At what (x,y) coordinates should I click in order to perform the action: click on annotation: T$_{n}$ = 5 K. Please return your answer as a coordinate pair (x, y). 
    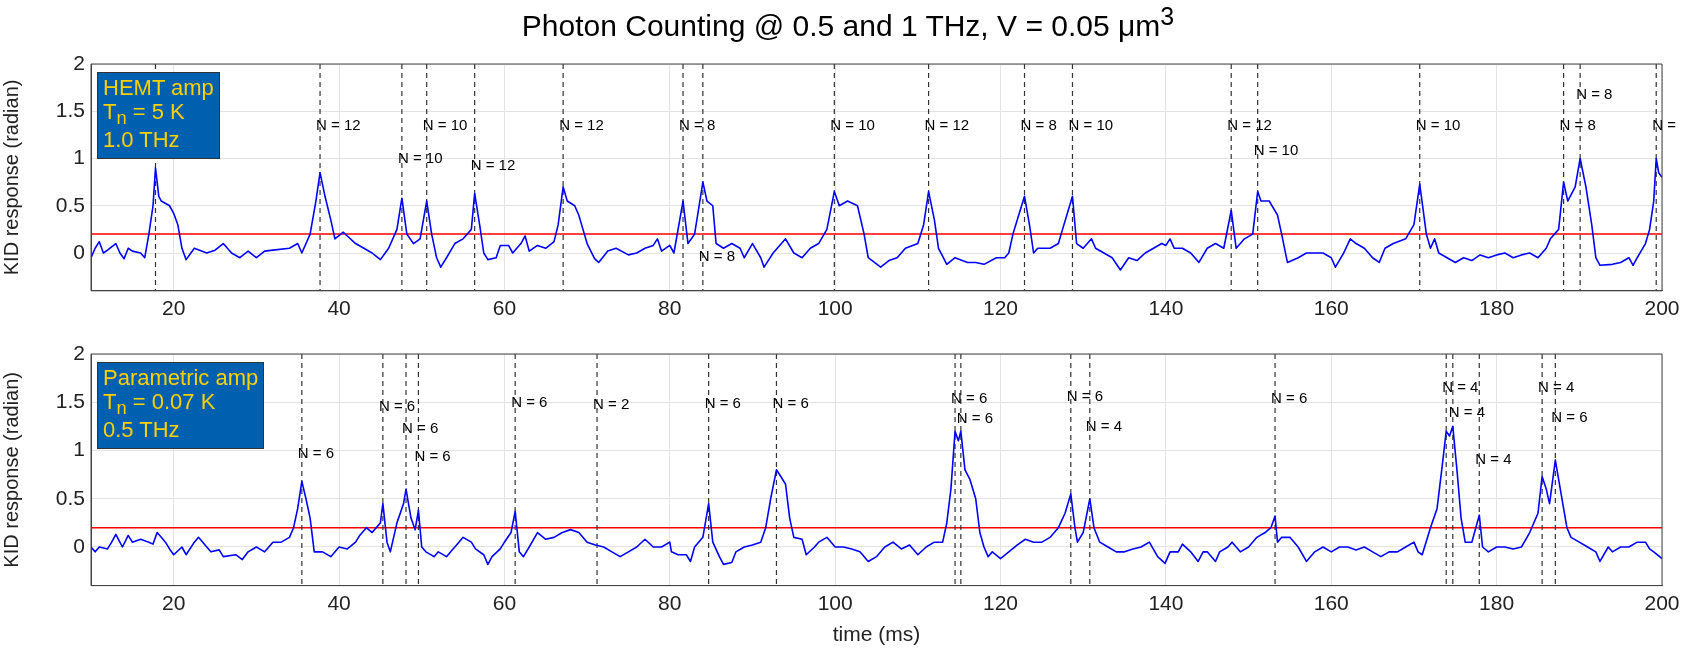
    Looking at the image, I should click on (144, 113).